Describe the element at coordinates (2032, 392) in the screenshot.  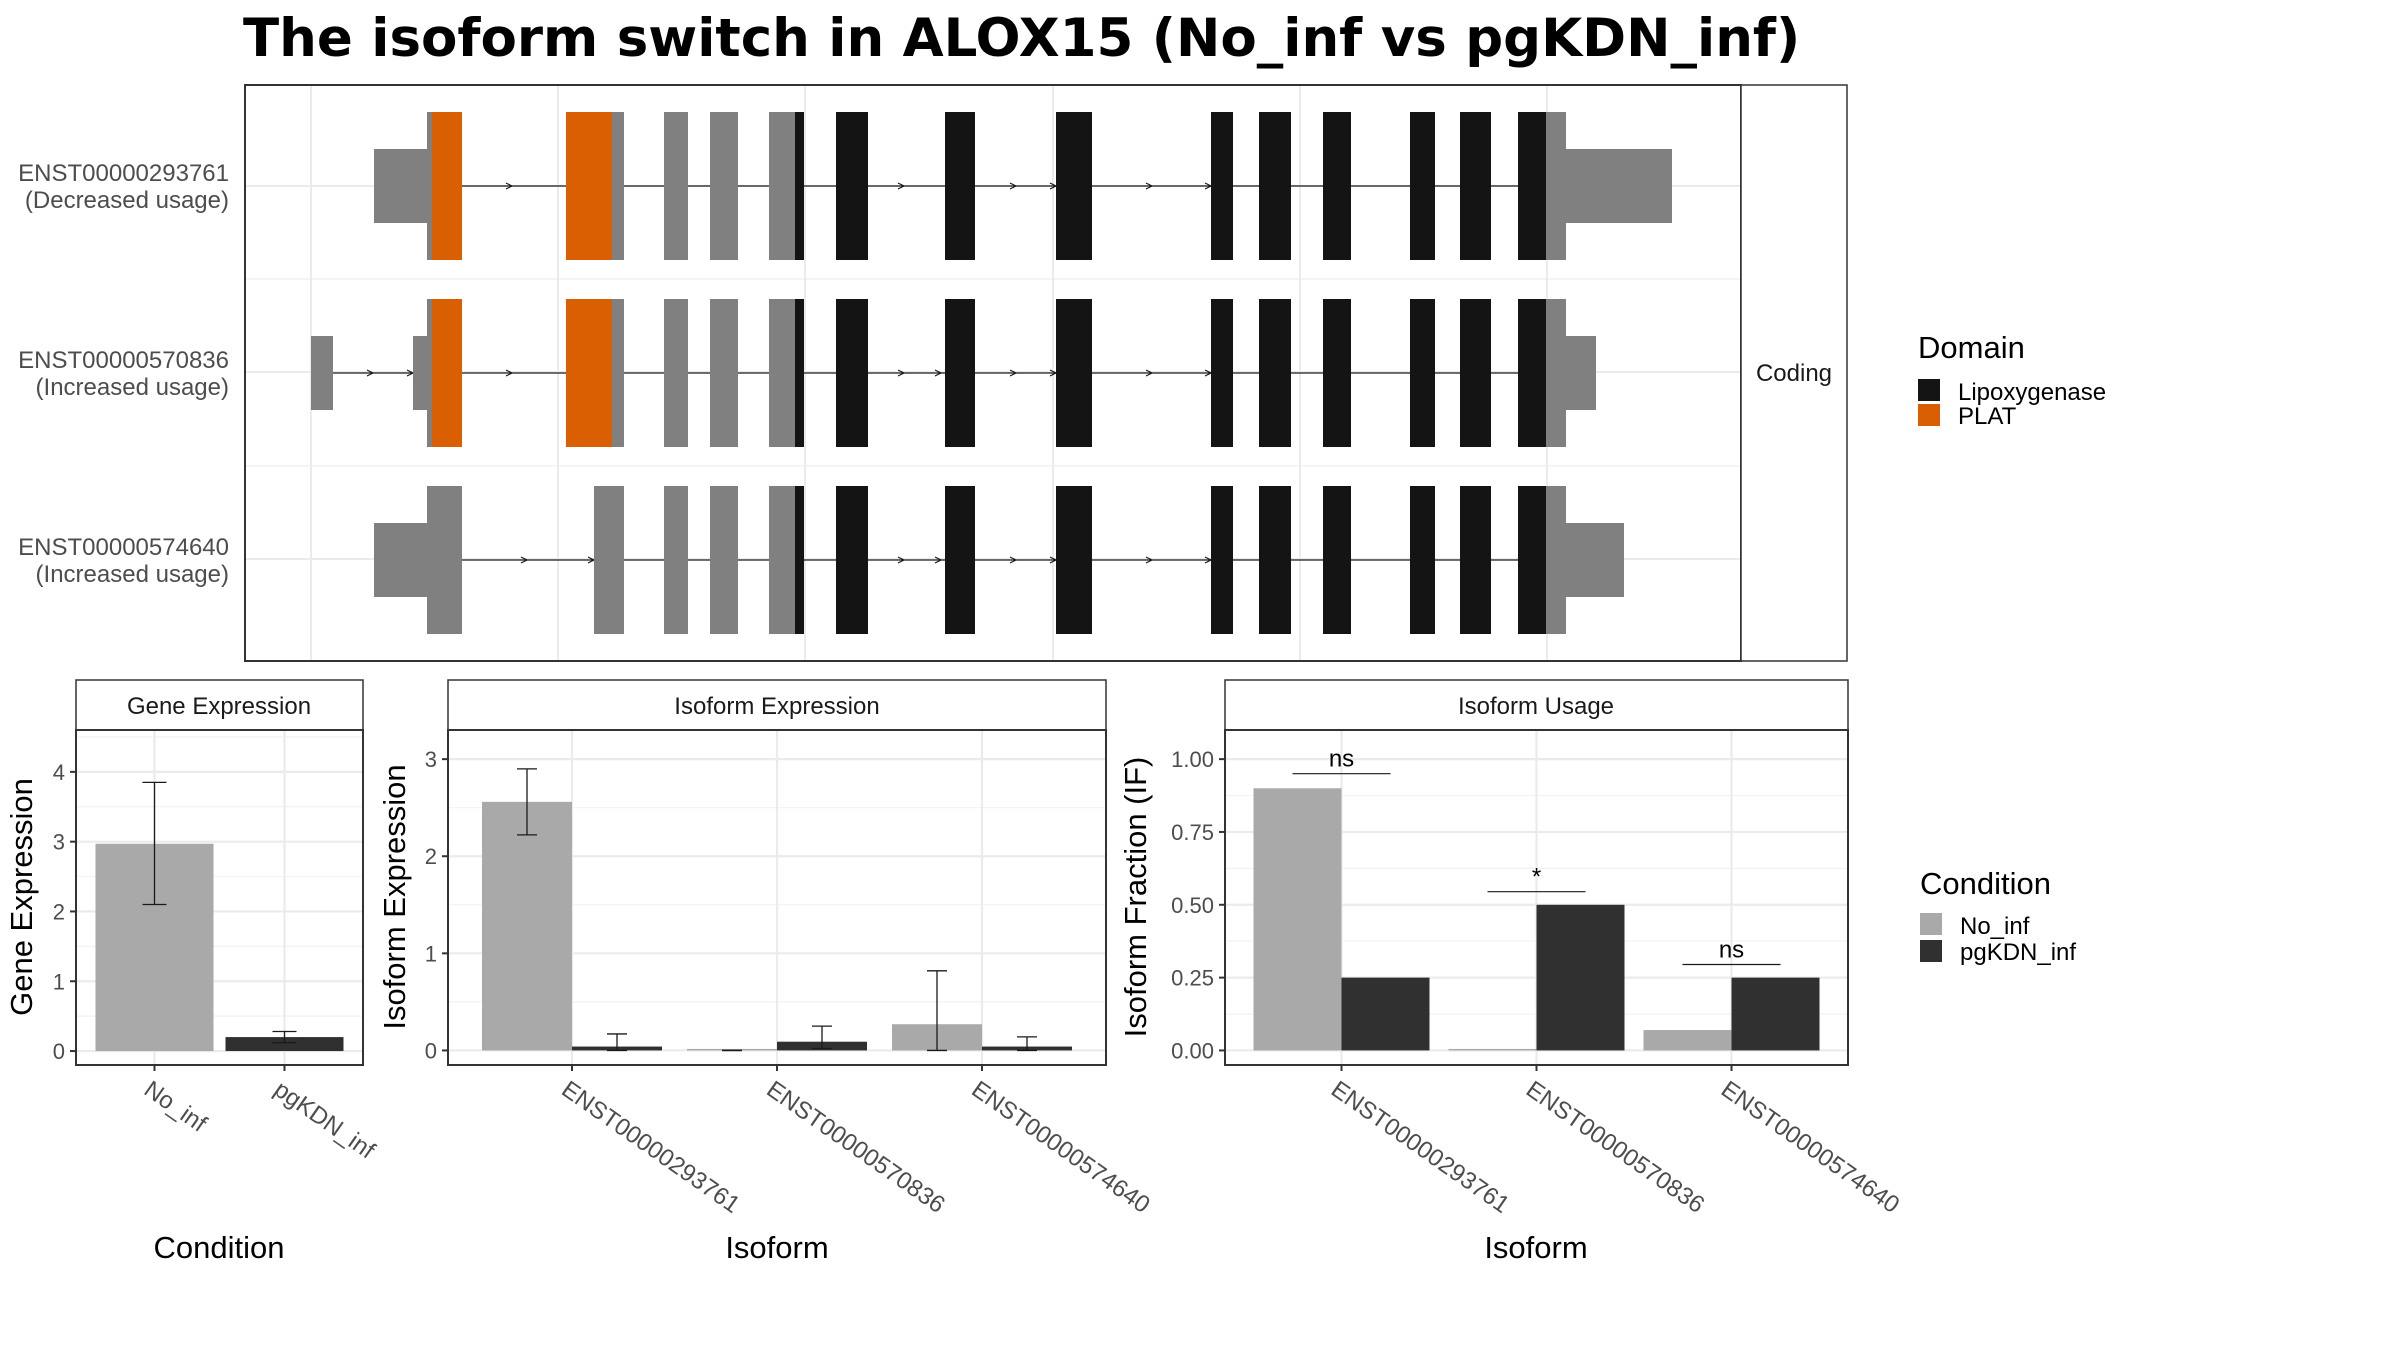
I see `legend-label-lipoxygenase: Lipoxygenase` at that location.